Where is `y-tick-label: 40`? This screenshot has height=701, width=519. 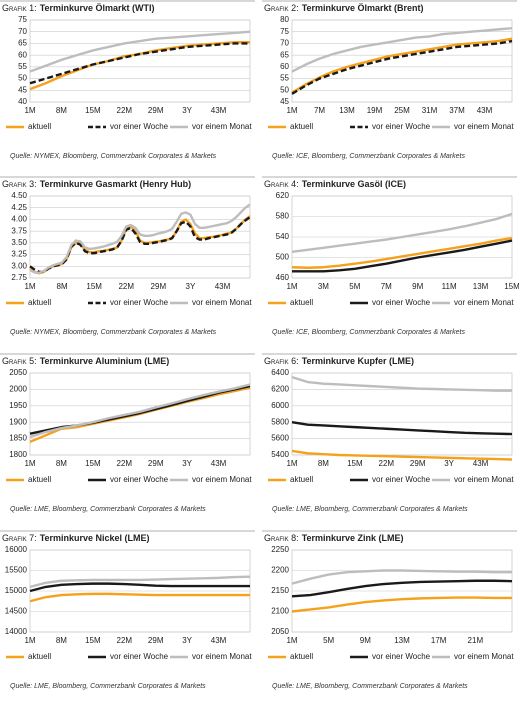 y-tick-label: 40 is located at coordinates (22, 101).